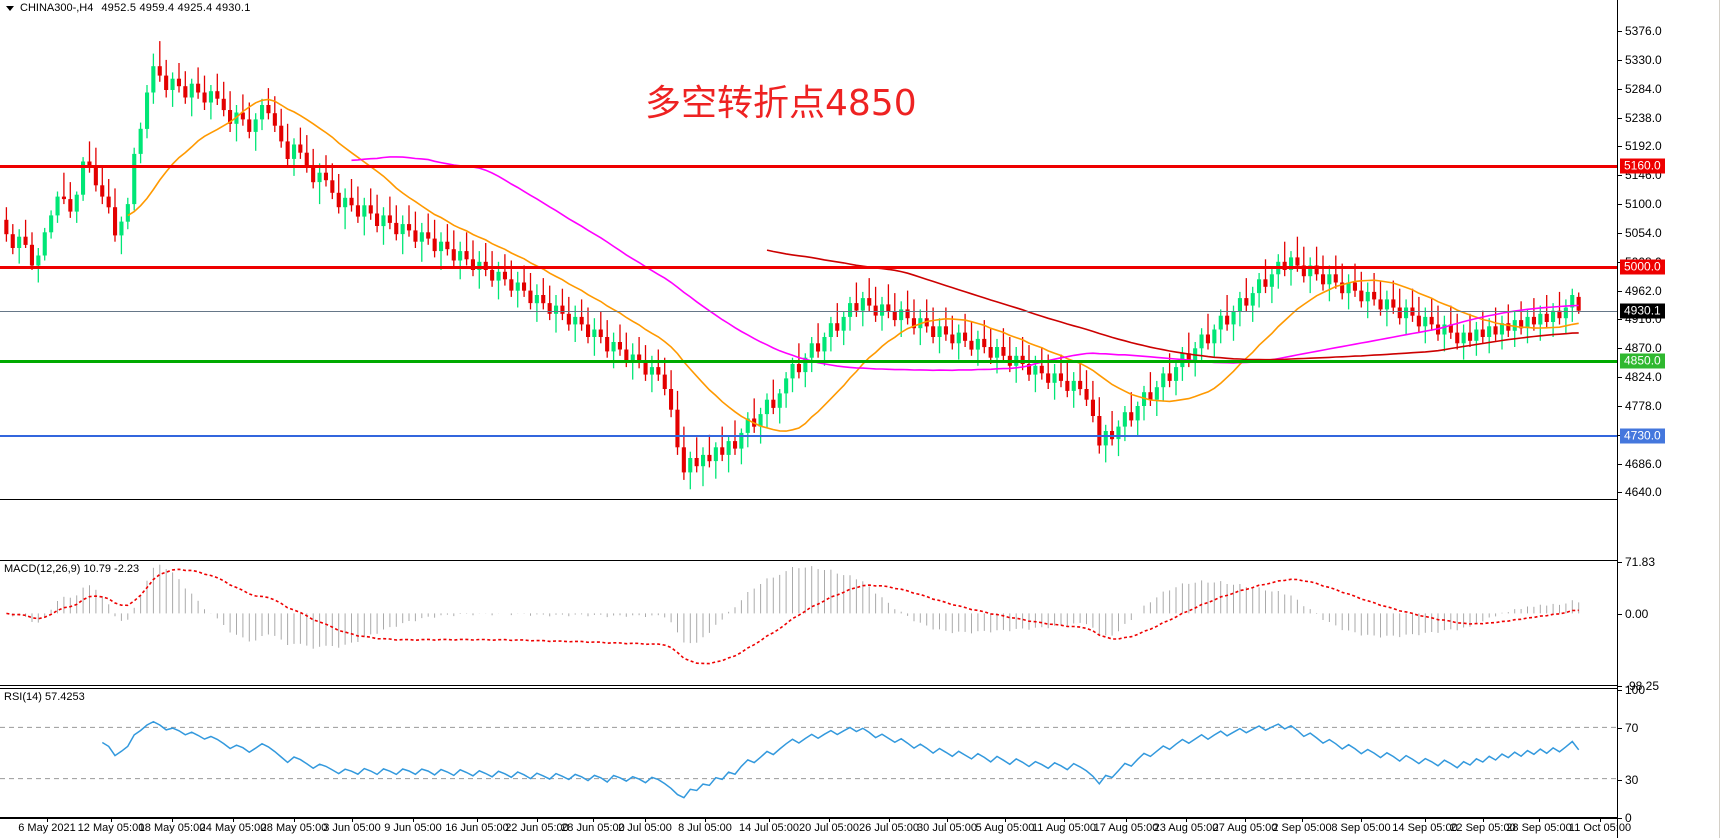  I want to click on resistance-5160-badge: 5160.0, so click(1642, 166).